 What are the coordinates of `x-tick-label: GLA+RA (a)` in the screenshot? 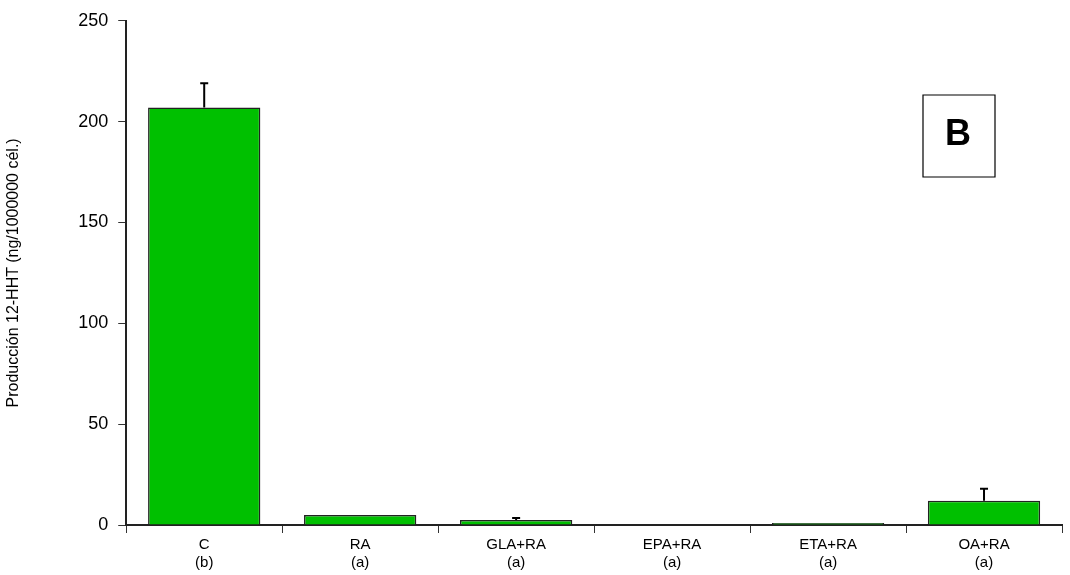 It's located at (516, 553).